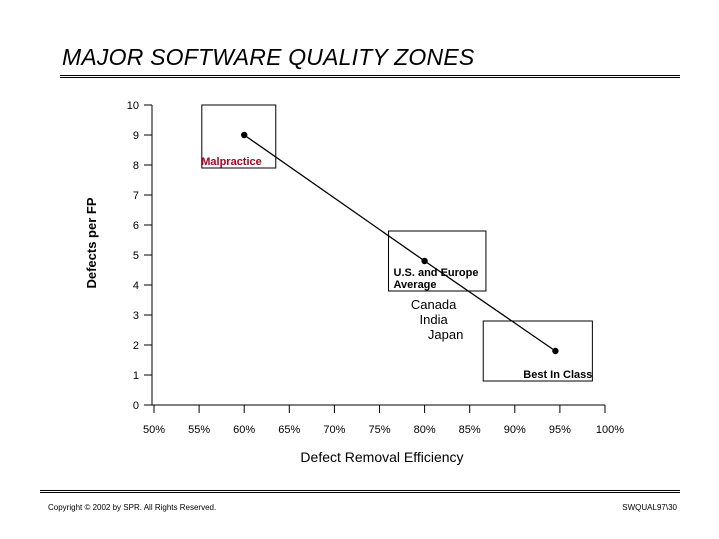 The width and height of the screenshot is (719, 539). Describe the element at coordinates (649, 507) in the screenshot. I see `slide-code: SWQUAL97\30` at that location.